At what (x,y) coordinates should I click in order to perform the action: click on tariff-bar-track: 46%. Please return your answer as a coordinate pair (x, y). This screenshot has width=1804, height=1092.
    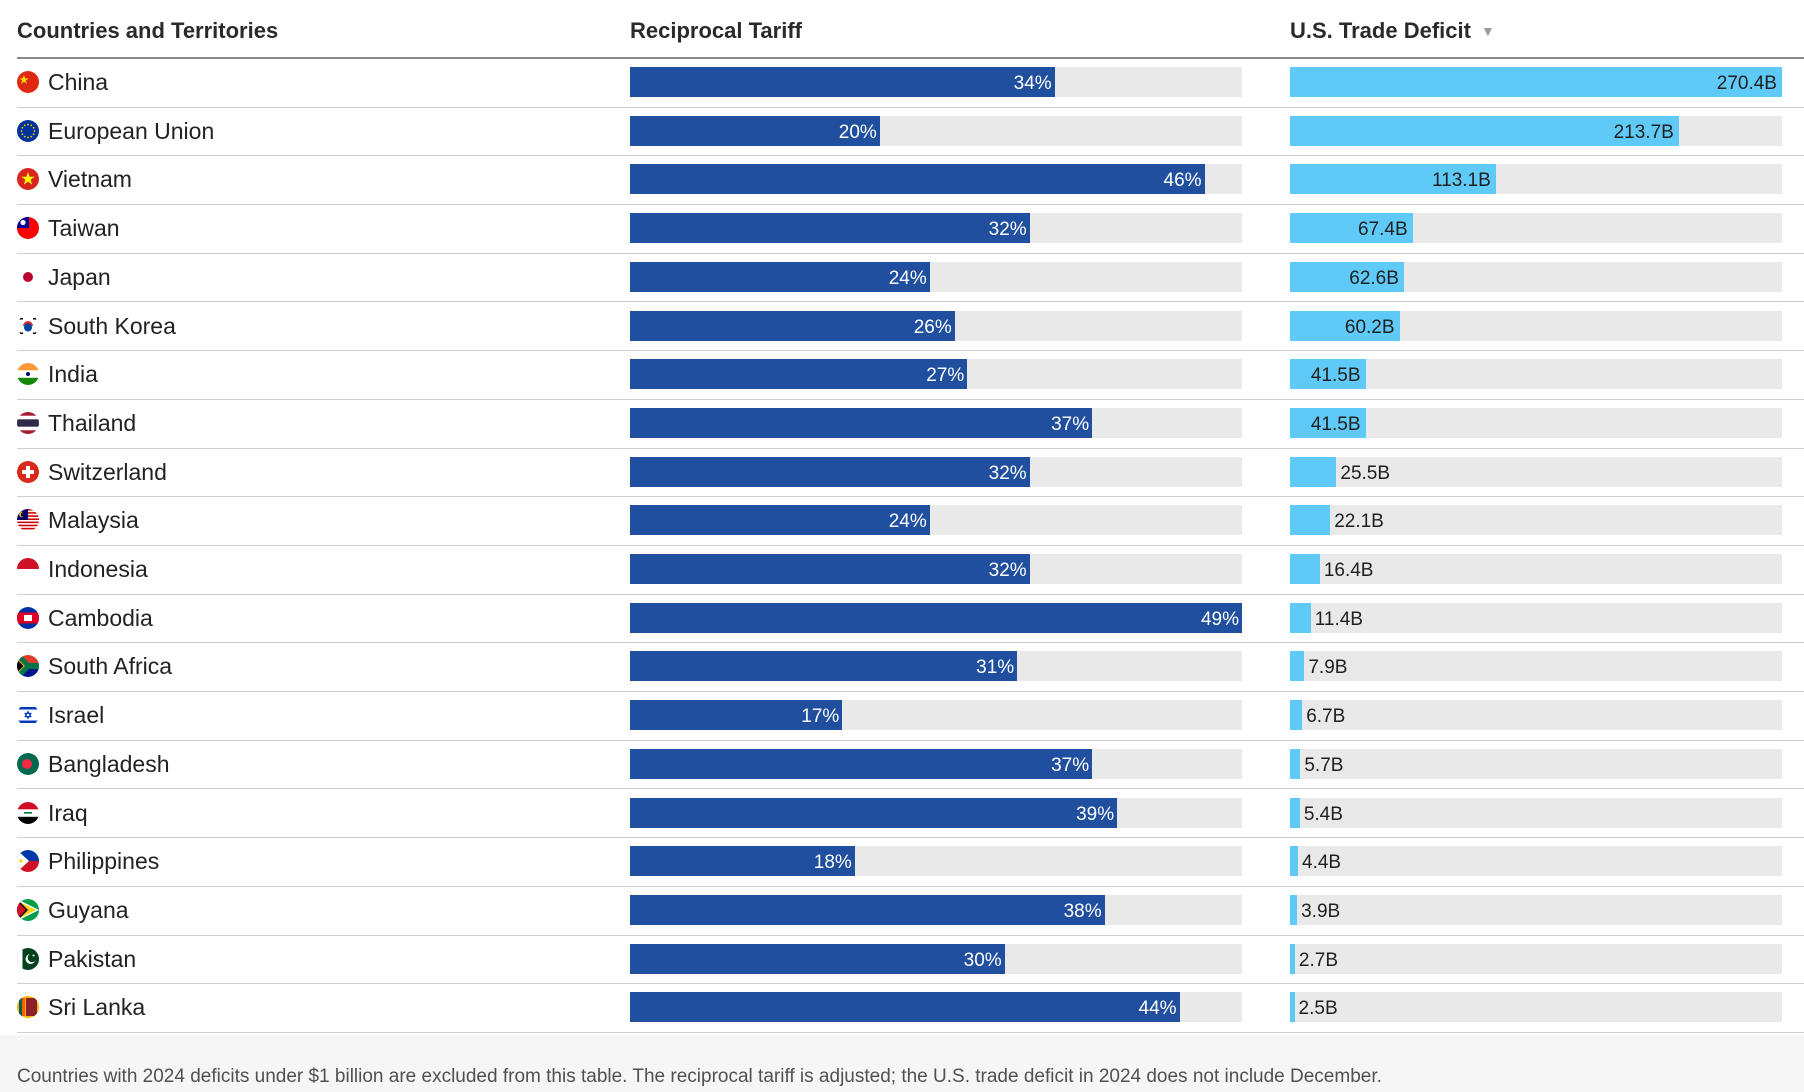
    Looking at the image, I should click on (936, 179).